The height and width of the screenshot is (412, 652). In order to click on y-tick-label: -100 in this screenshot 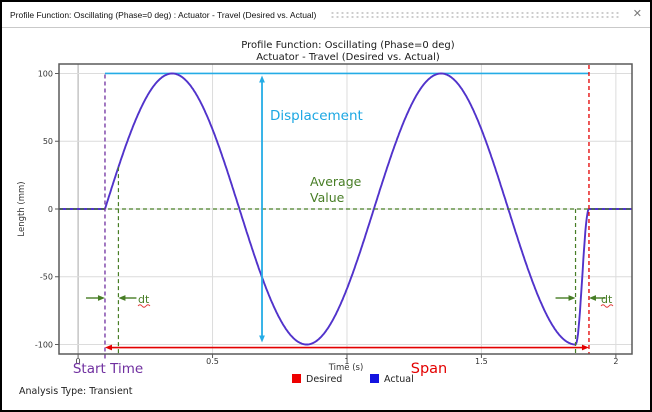, I will do `click(44, 344)`.